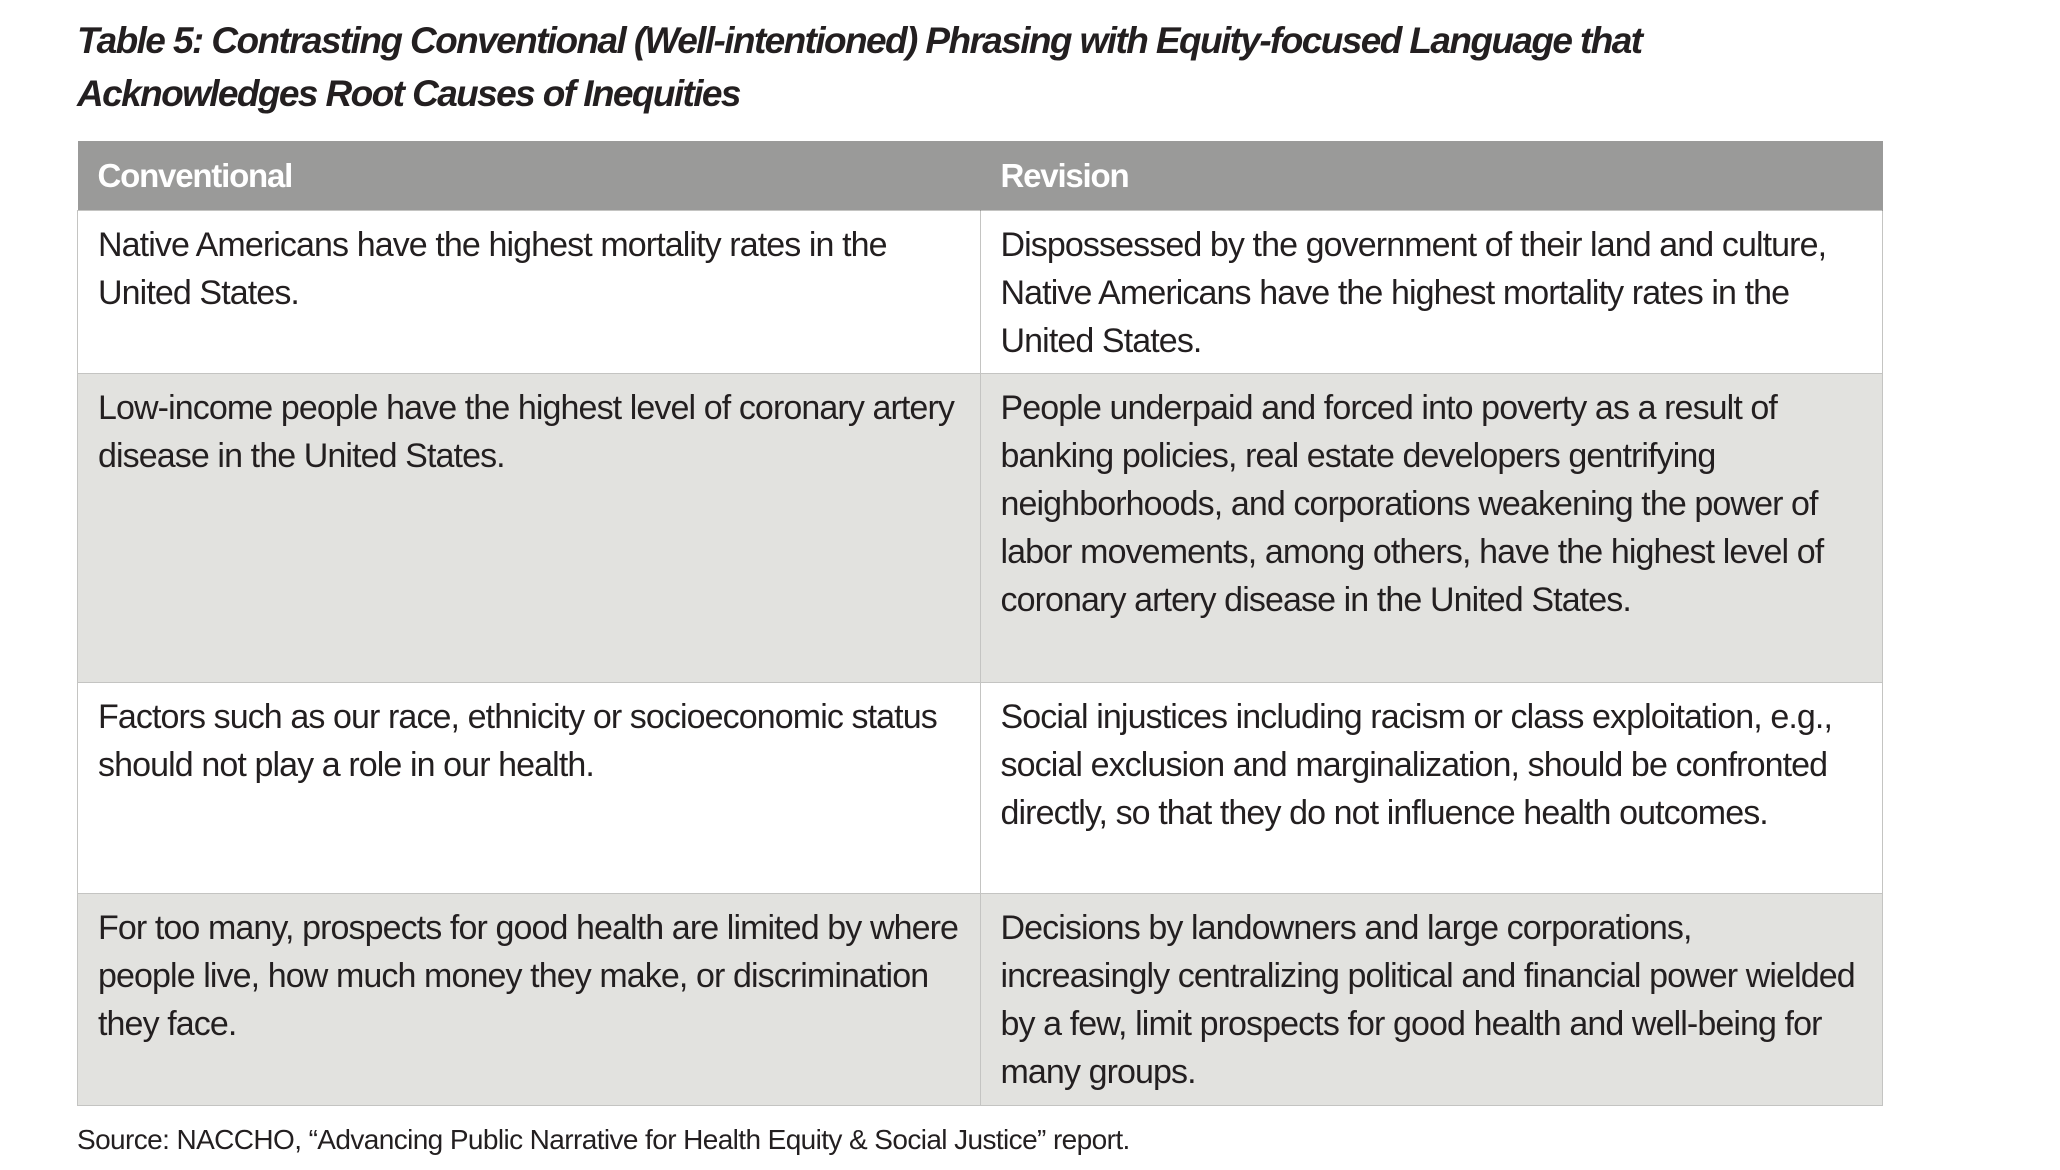 The image size is (2060, 1170). Describe the element at coordinates (529, 176) in the screenshot. I see `header-conventional: Conventional` at that location.